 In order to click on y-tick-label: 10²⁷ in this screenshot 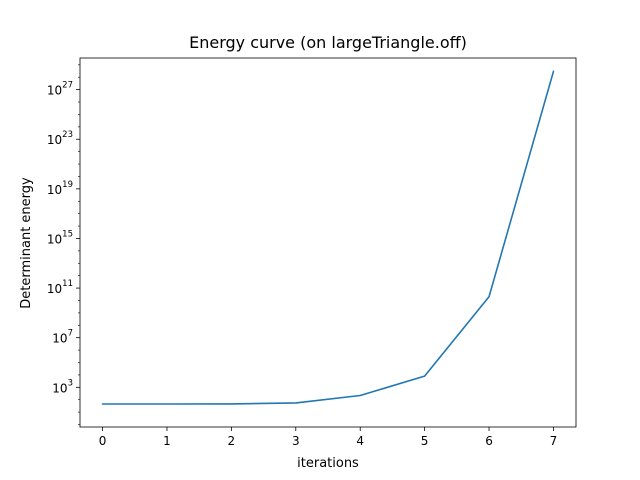, I will do `click(60, 89)`.